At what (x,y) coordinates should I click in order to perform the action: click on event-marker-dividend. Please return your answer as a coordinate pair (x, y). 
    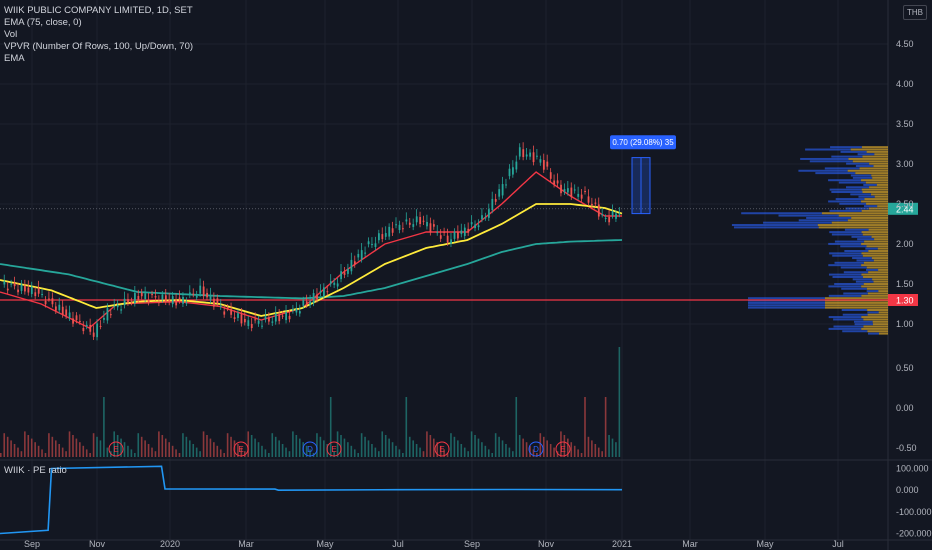
    Looking at the image, I should click on (310, 449).